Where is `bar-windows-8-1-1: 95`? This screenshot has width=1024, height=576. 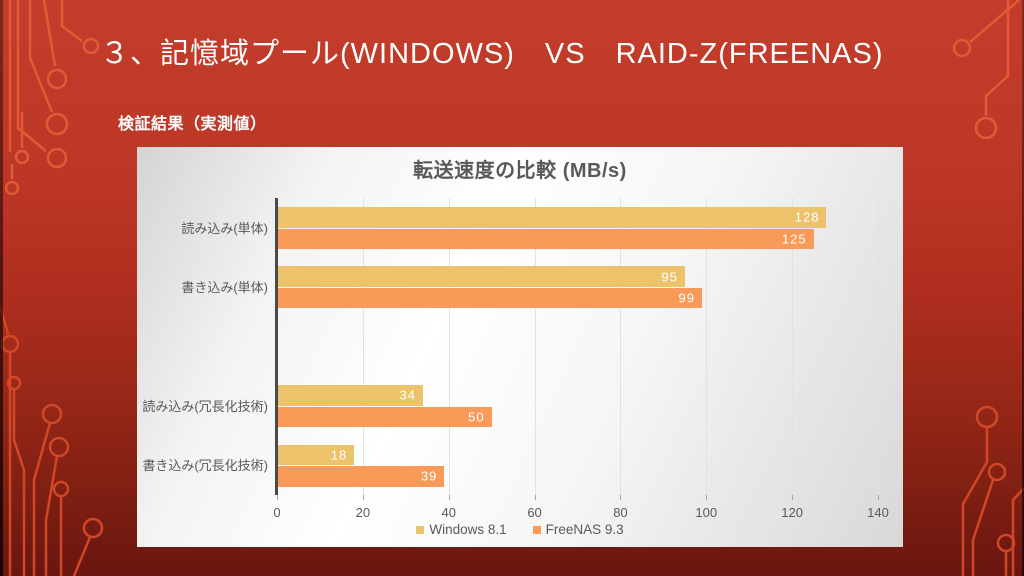
bar-windows-8-1-1: 95 is located at coordinates (481, 276).